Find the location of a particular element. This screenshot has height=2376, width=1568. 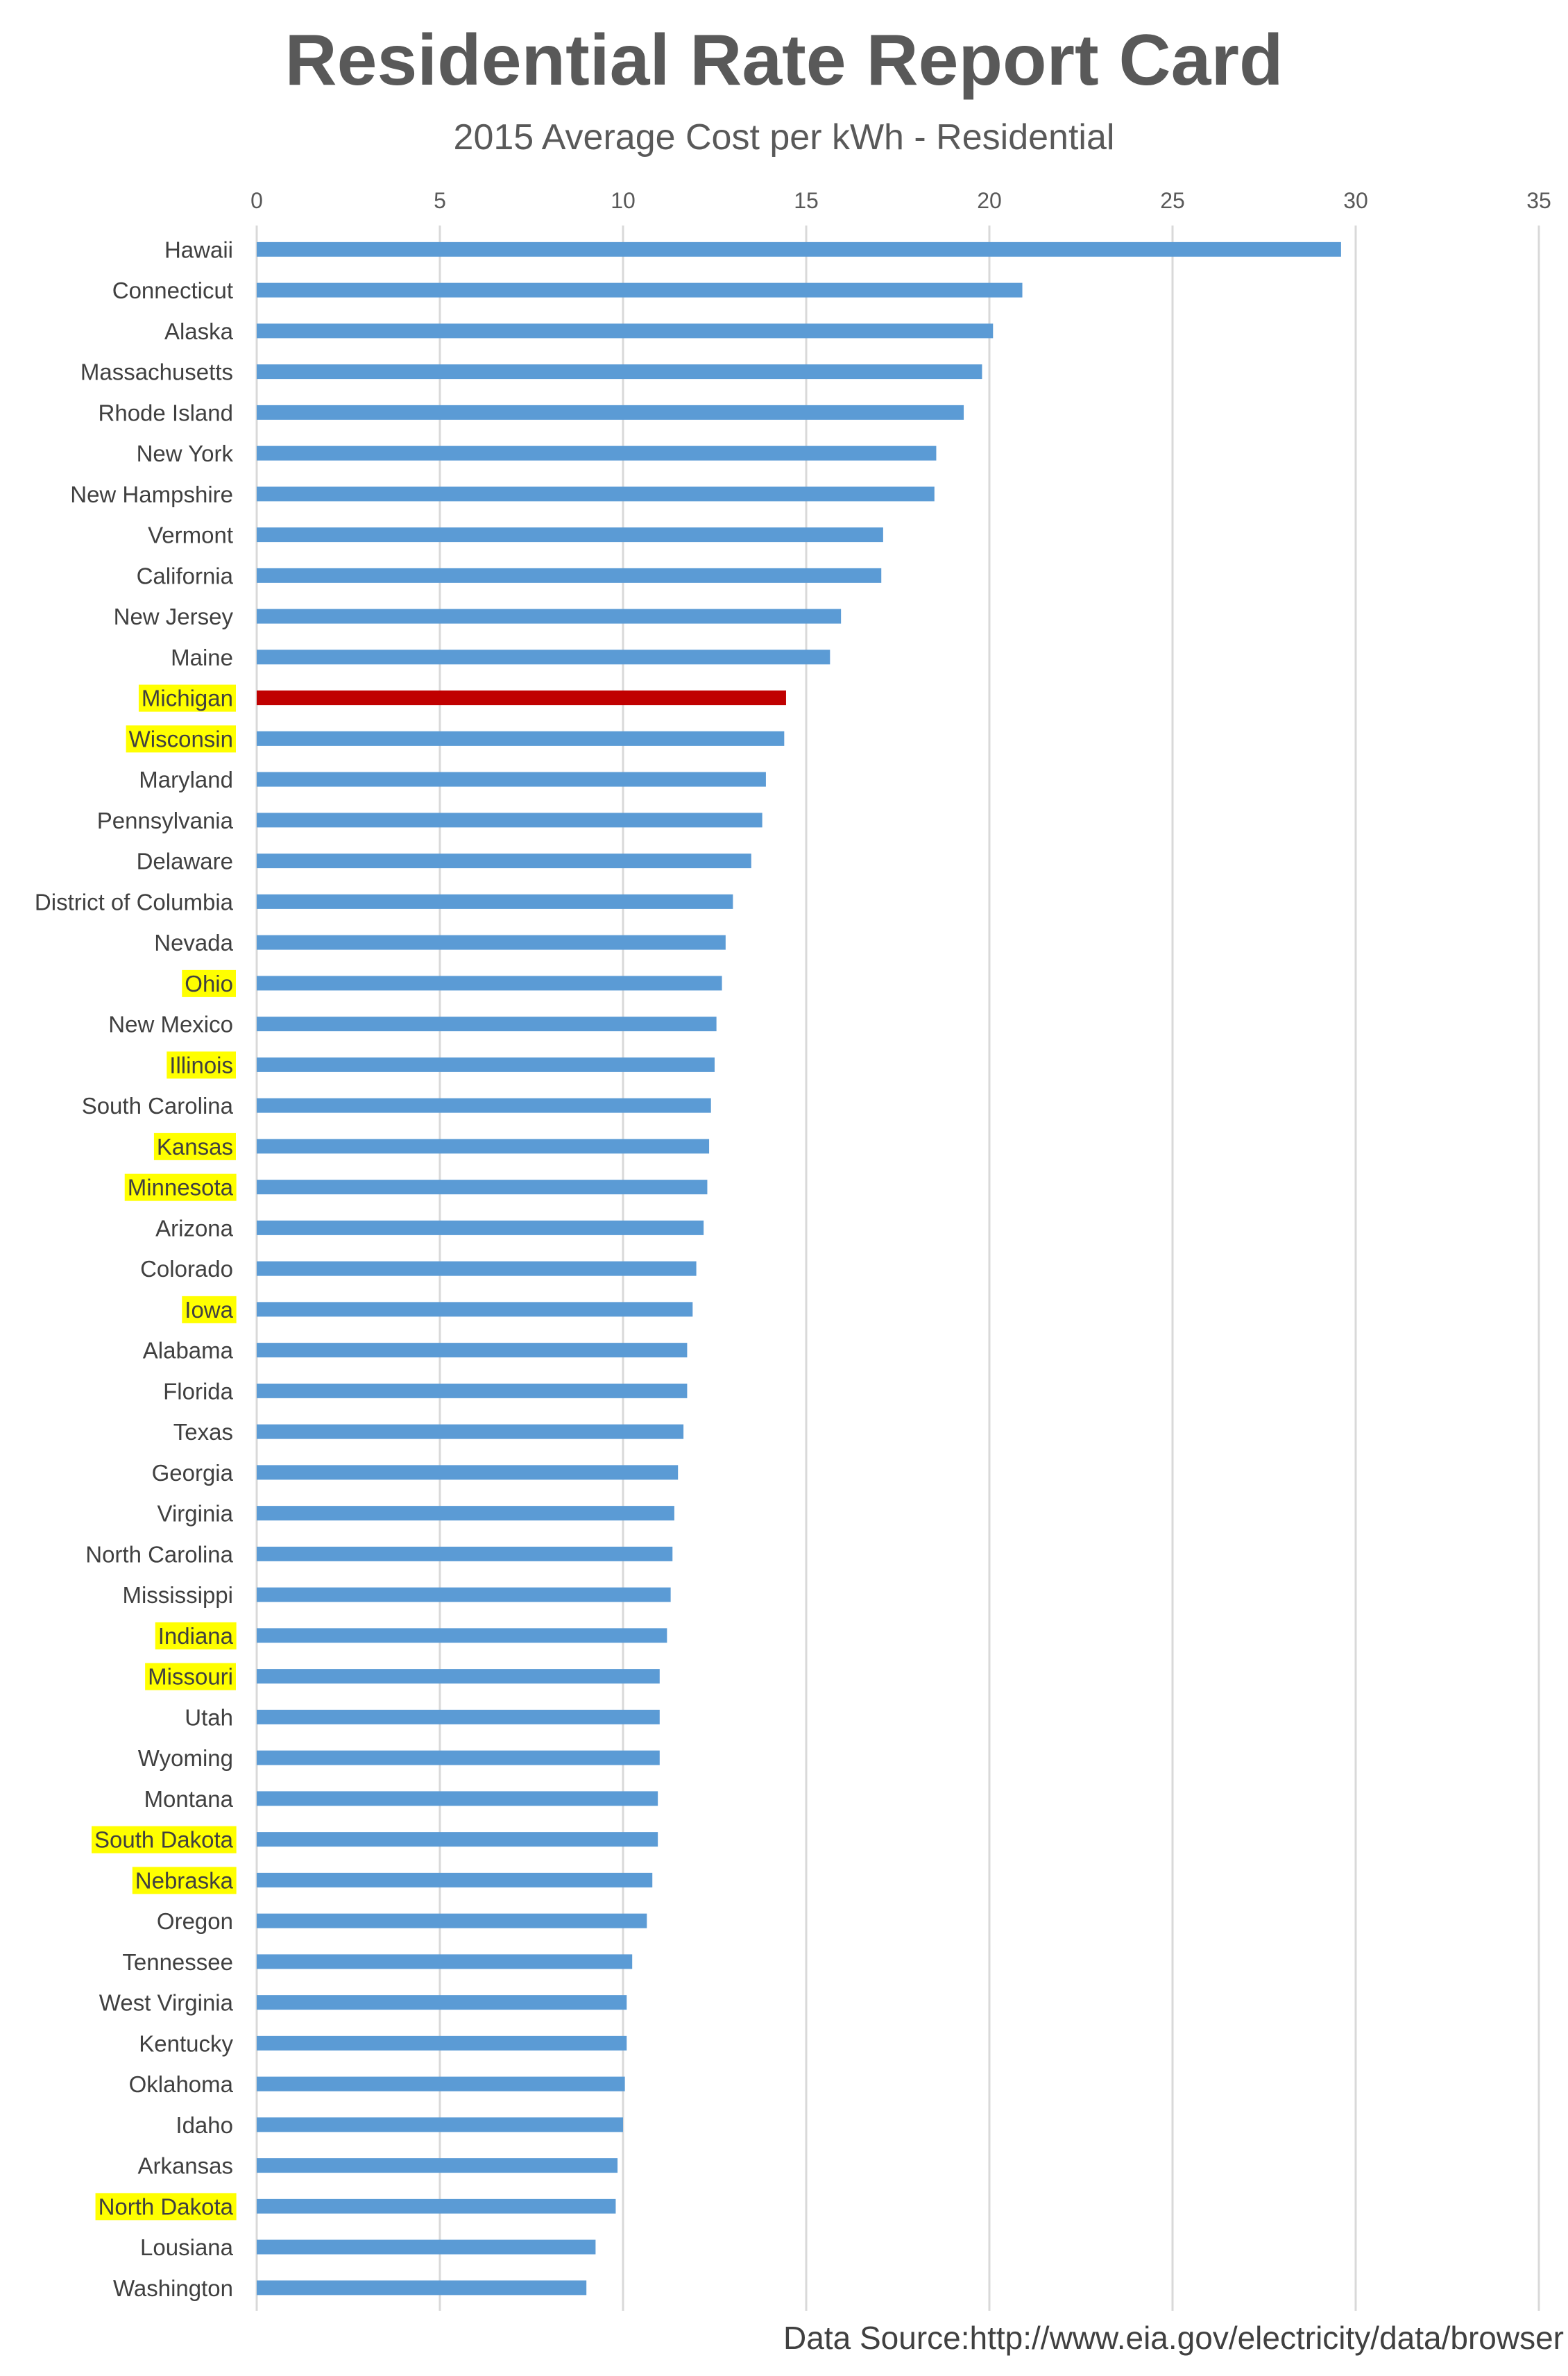

source-label: Data Source: is located at coordinates (877, 2338).